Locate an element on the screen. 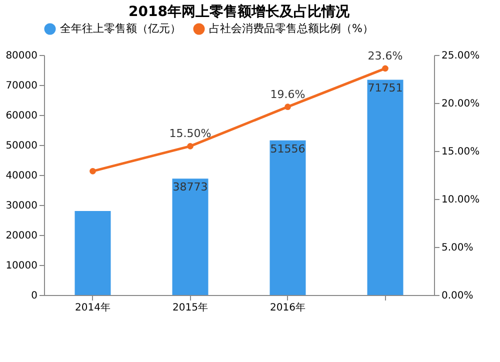 The height and width of the screenshot is (362, 500). data-label: 19.6% is located at coordinates (288, 94).